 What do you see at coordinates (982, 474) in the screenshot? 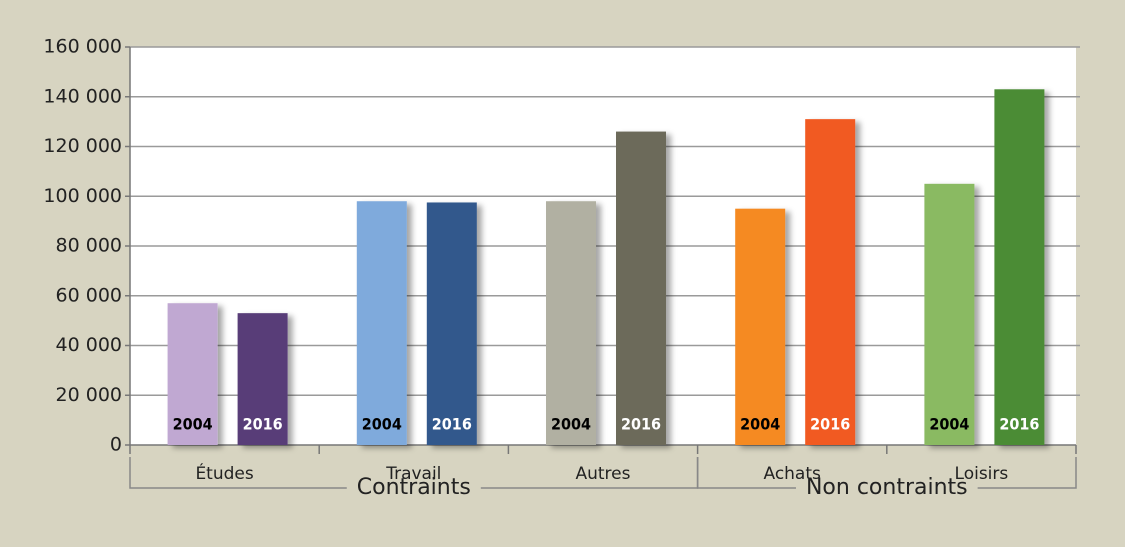
I see `x-tick-label: Loisirs` at bounding box center [982, 474].